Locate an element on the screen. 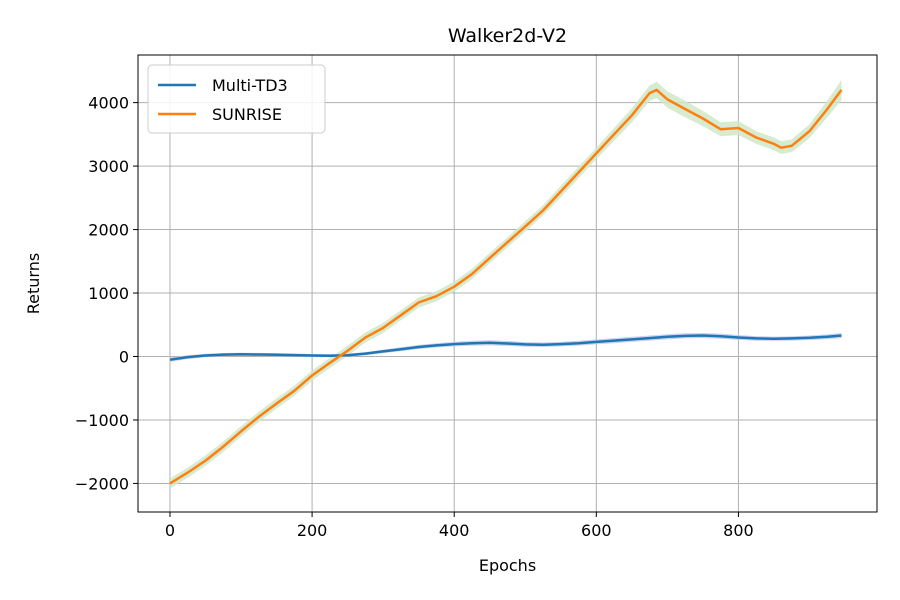 This screenshot has height=600, width=900. y-tick-label: 3000 is located at coordinates (108, 166).